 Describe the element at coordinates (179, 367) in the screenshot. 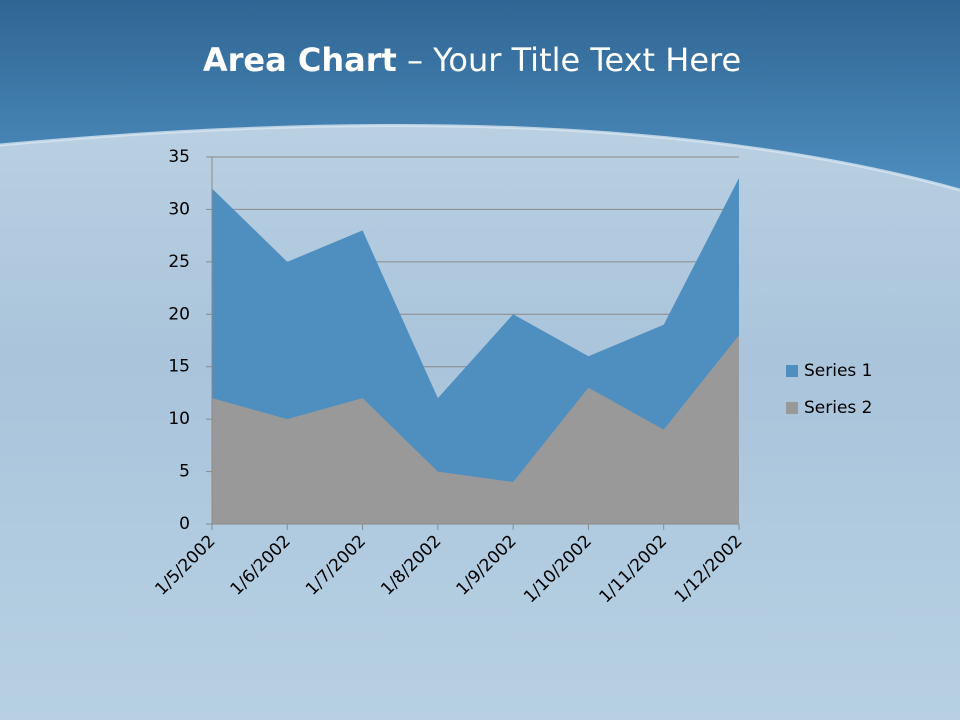

I see `y-tick-label: 15` at that location.